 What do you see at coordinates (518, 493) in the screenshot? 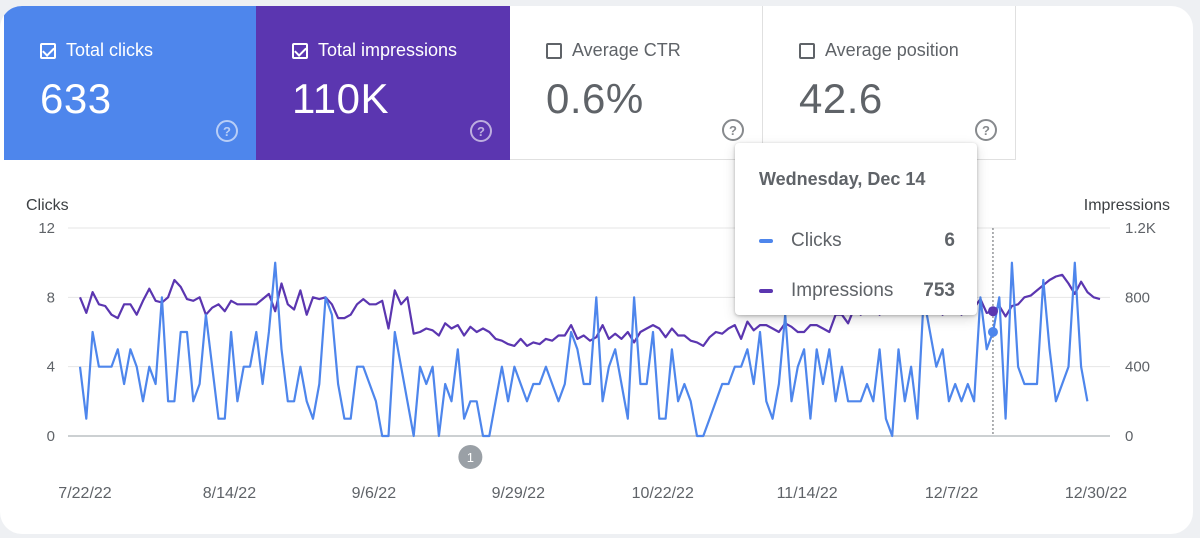
I see `x-tick-label: 9/29/22` at bounding box center [518, 493].